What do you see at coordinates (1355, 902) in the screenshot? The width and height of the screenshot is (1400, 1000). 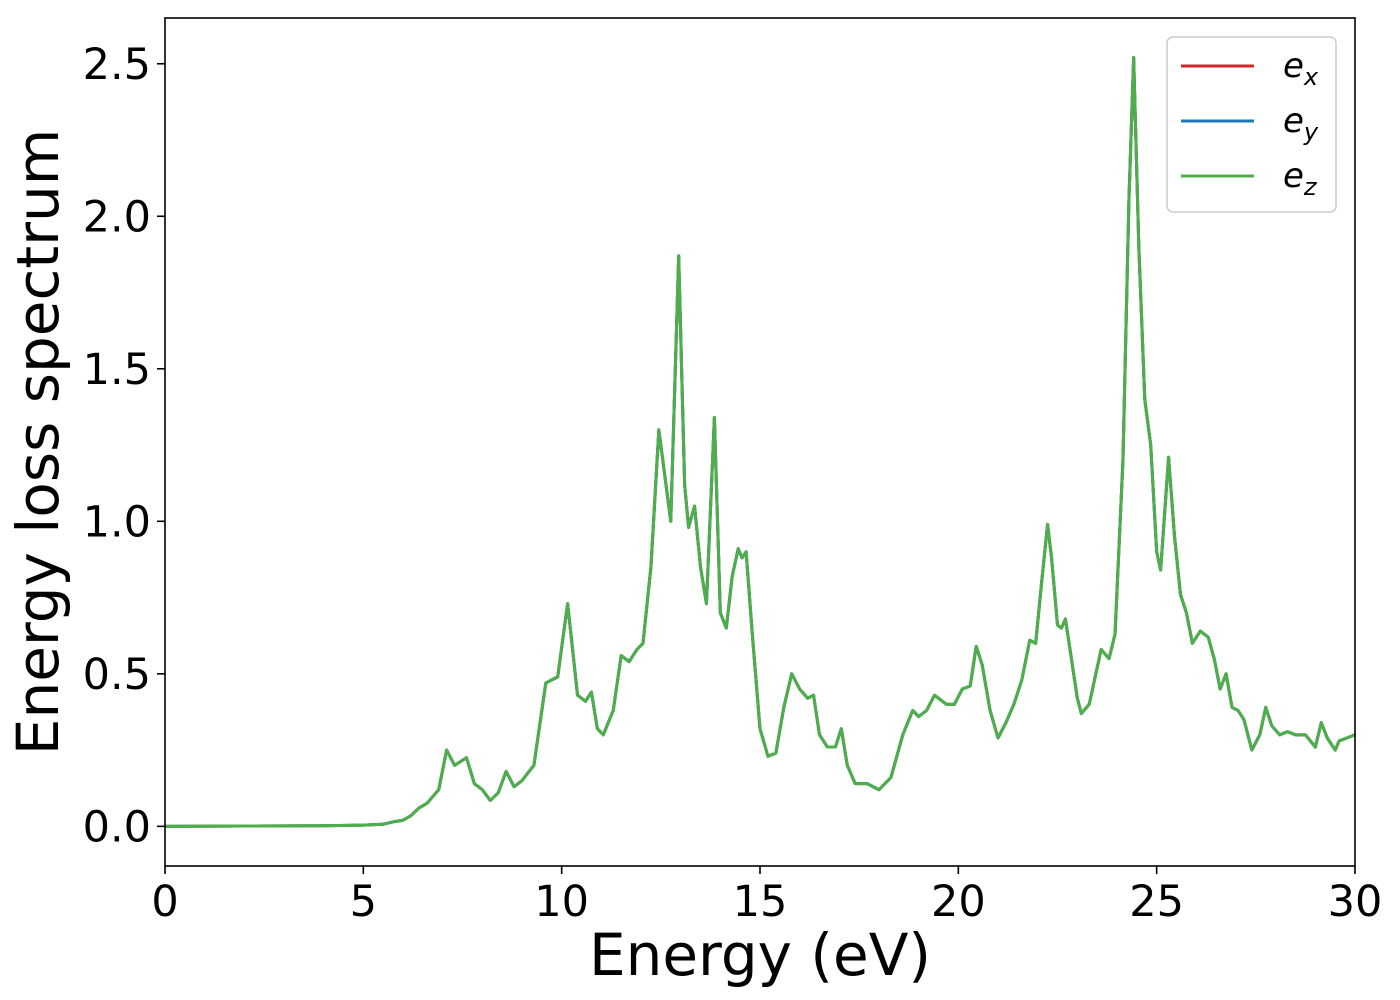 I see `x-tick-label: 30` at bounding box center [1355, 902].